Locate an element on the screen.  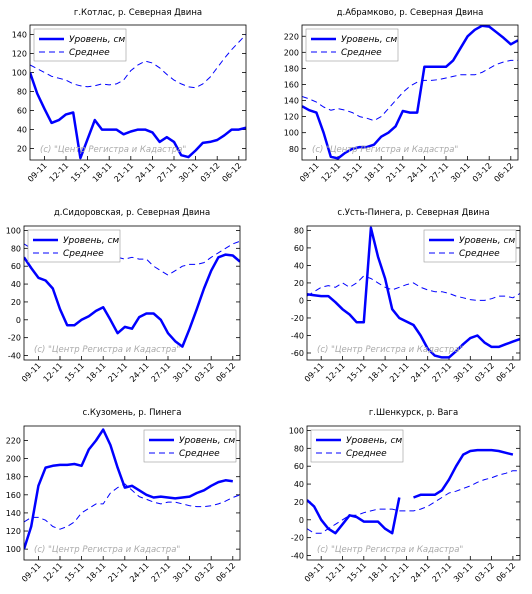
y-tick-label: 180 is located at coordinates (13, 477).